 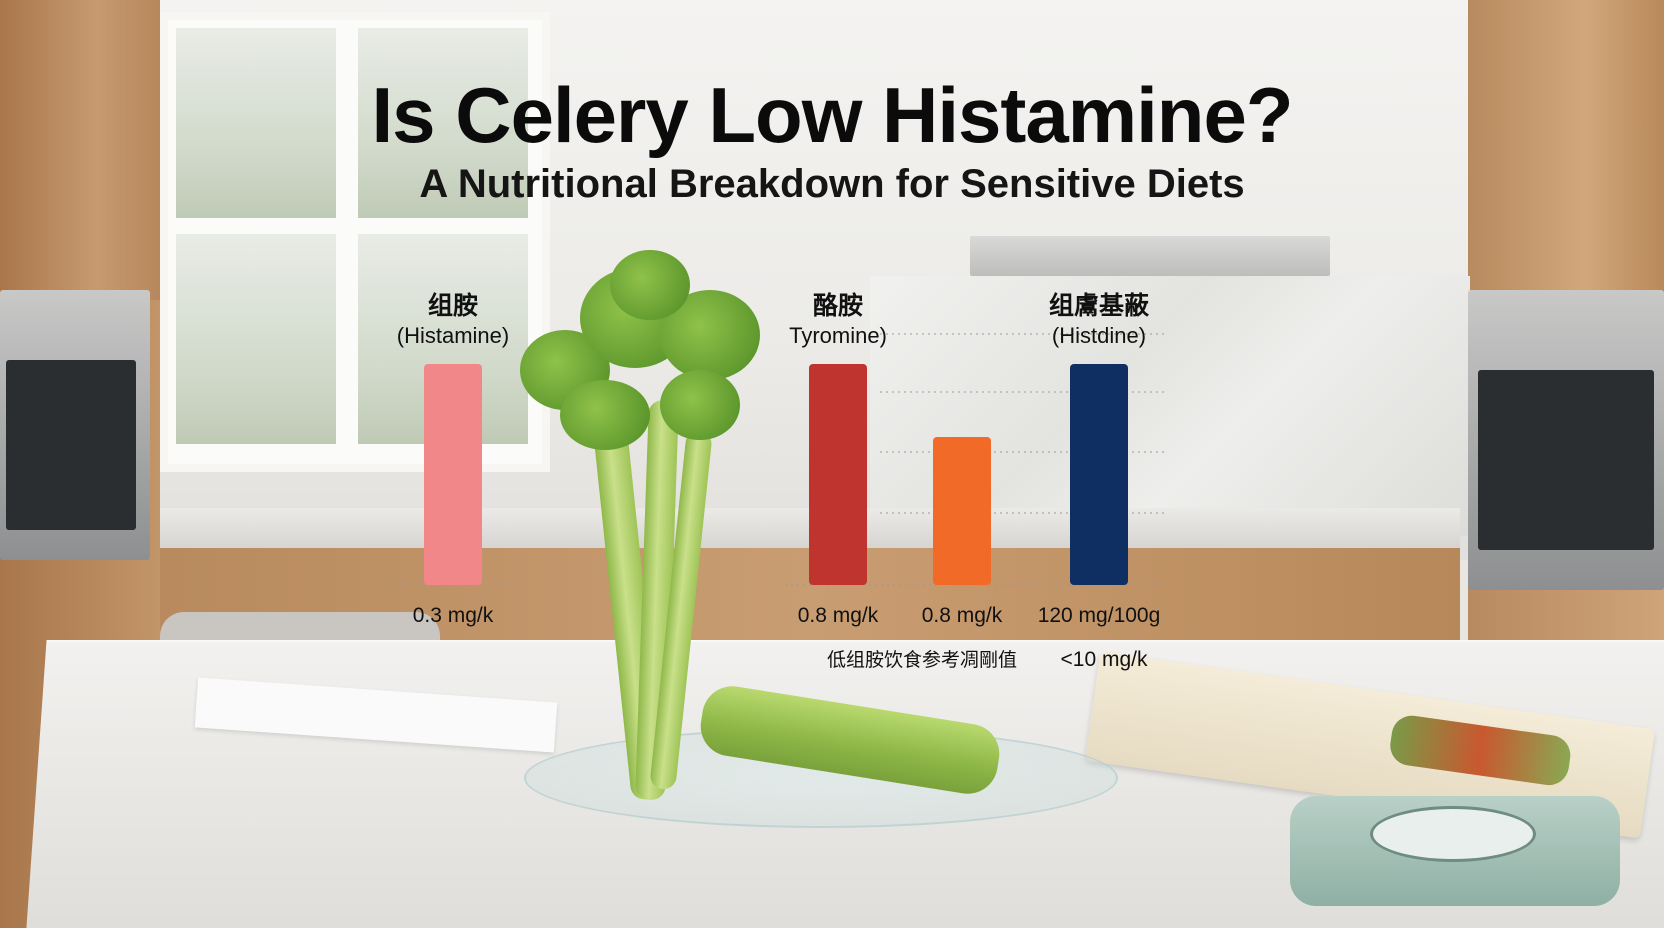 I want to click on upper-cabinet-left, so click(x=80, y=150).